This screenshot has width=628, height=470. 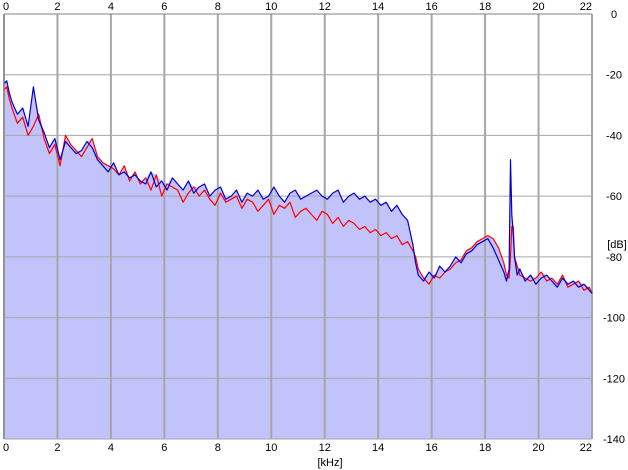 I want to click on x-tick-label-top: 8, so click(x=218, y=7).